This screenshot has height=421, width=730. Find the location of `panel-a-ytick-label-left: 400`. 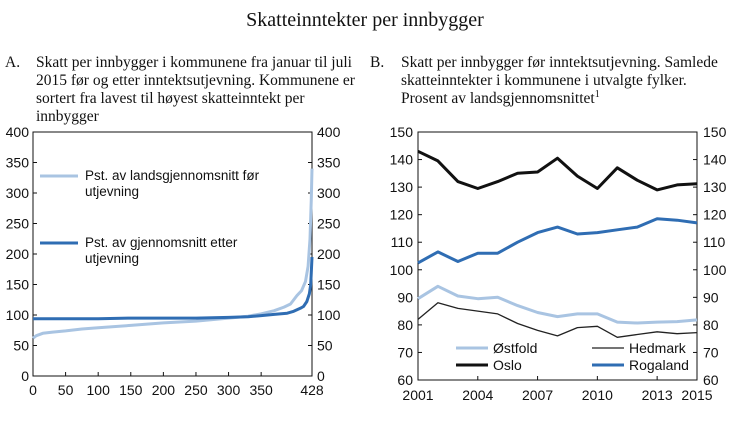

panel-a-ytick-label-left: 400 is located at coordinates (18, 132).